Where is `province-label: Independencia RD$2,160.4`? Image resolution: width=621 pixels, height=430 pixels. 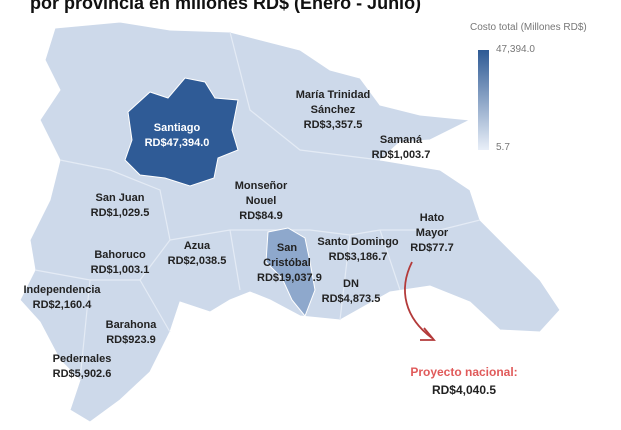
province-label: Independencia RD$2,160.4 is located at coordinates (62, 298).